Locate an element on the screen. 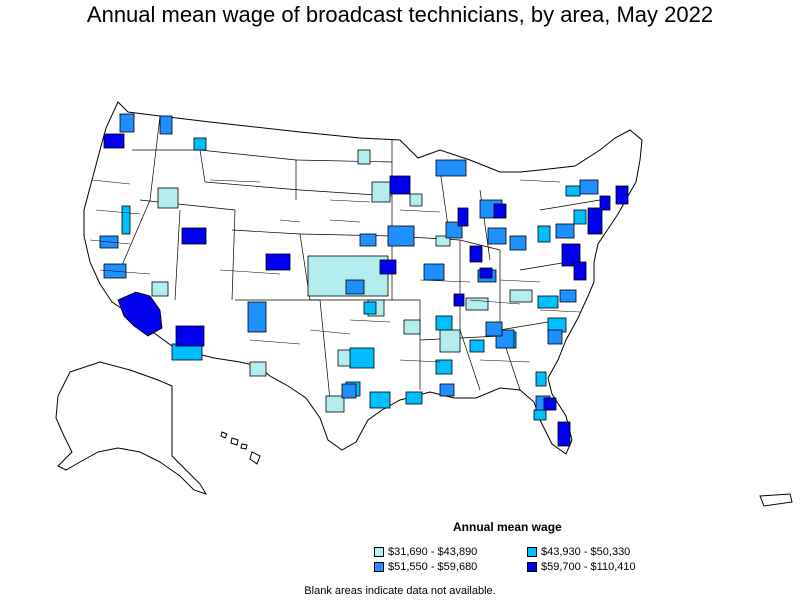 The image size is (800, 600). region-va-west is located at coordinates (544, 234).